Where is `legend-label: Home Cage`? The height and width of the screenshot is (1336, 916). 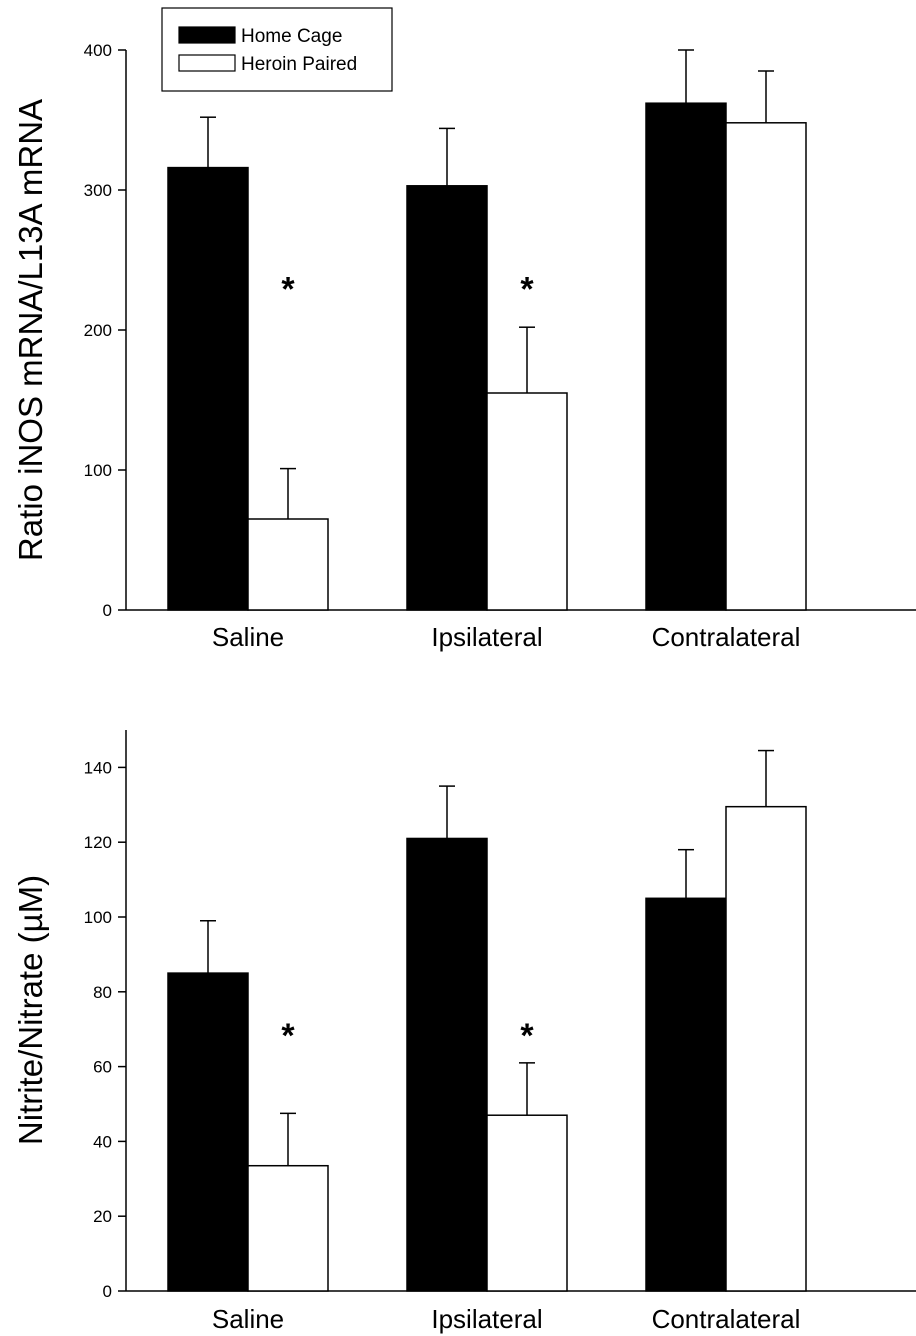 legend-label: Home Cage is located at coordinates (291, 36).